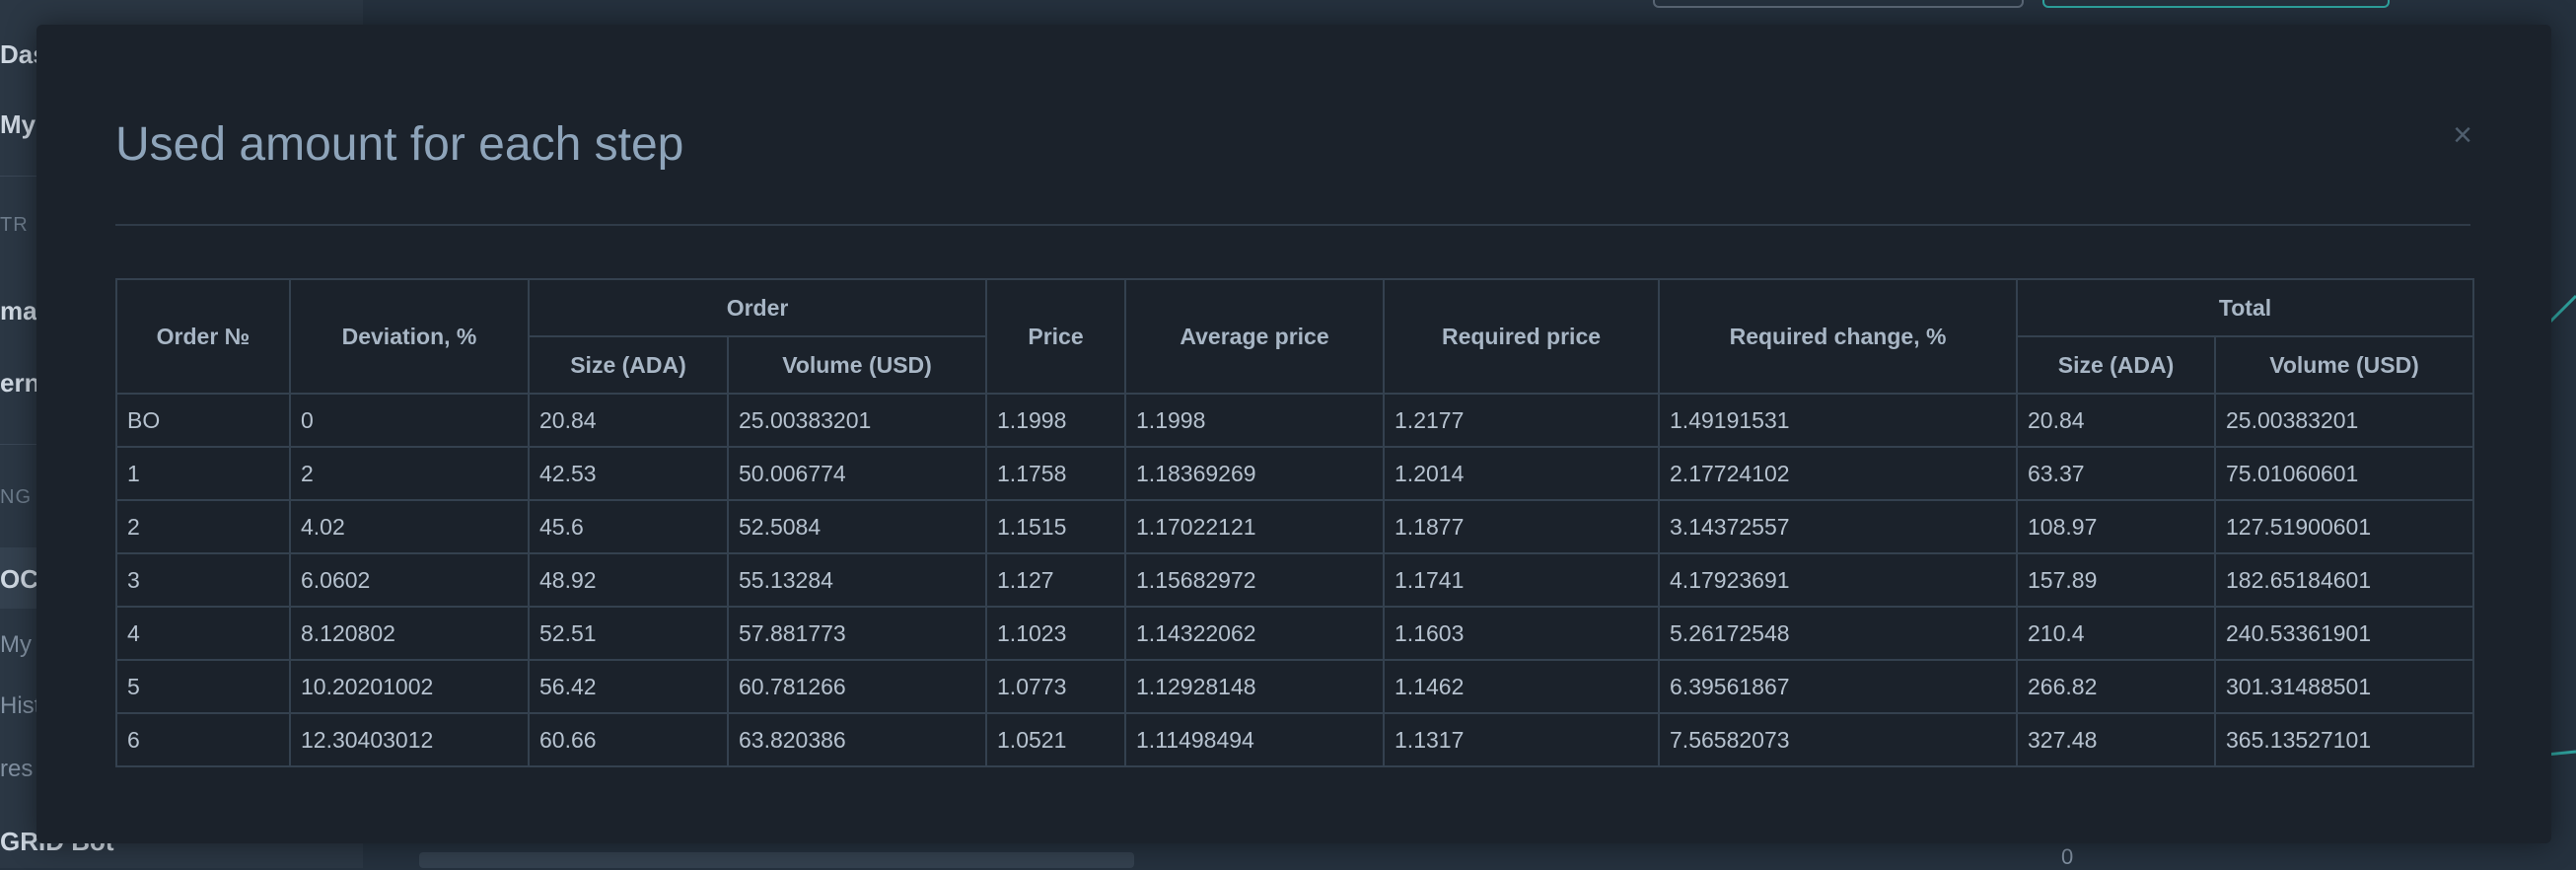 This screenshot has width=2576, height=870. What do you see at coordinates (399, 144) in the screenshot?
I see `modal-title: Used amount for each step` at bounding box center [399, 144].